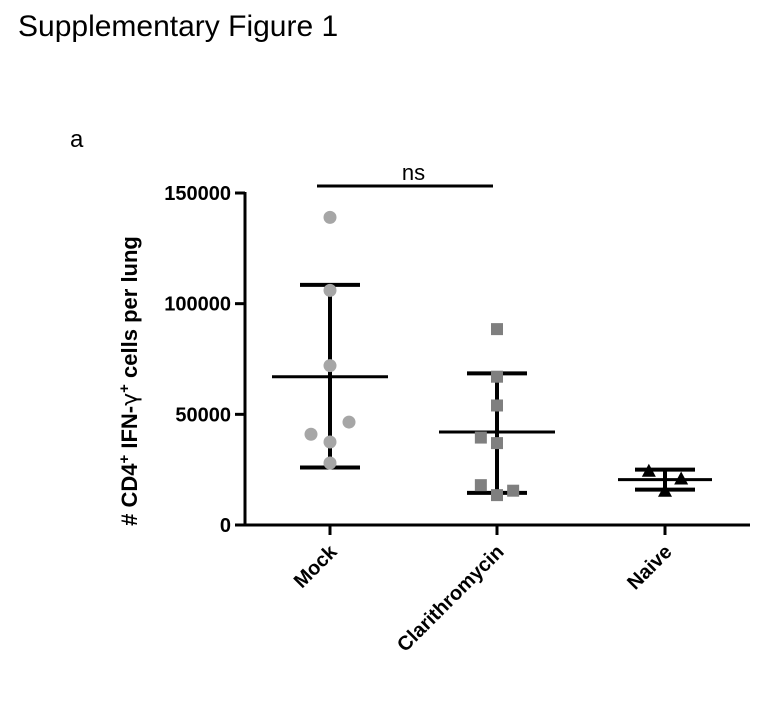 This screenshot has width=765, height=708. Describe the element at coordinates (413, 172) in the screenshot. I see `significance-label: ns` at that location.